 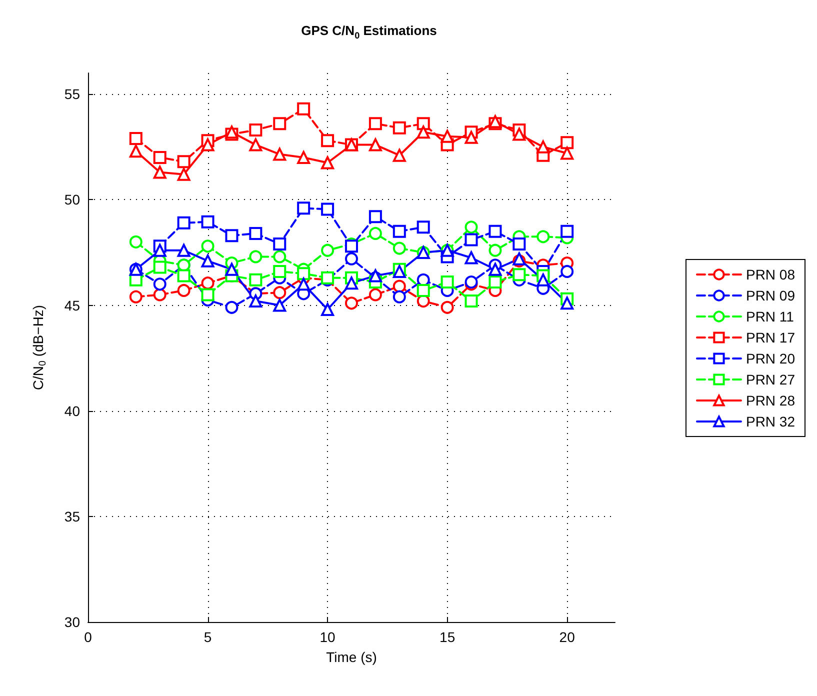 What do you see at coordinates (72, 410) in the screenshot?
I see `y-tick-label: 40` at bounding box center [72, 410].